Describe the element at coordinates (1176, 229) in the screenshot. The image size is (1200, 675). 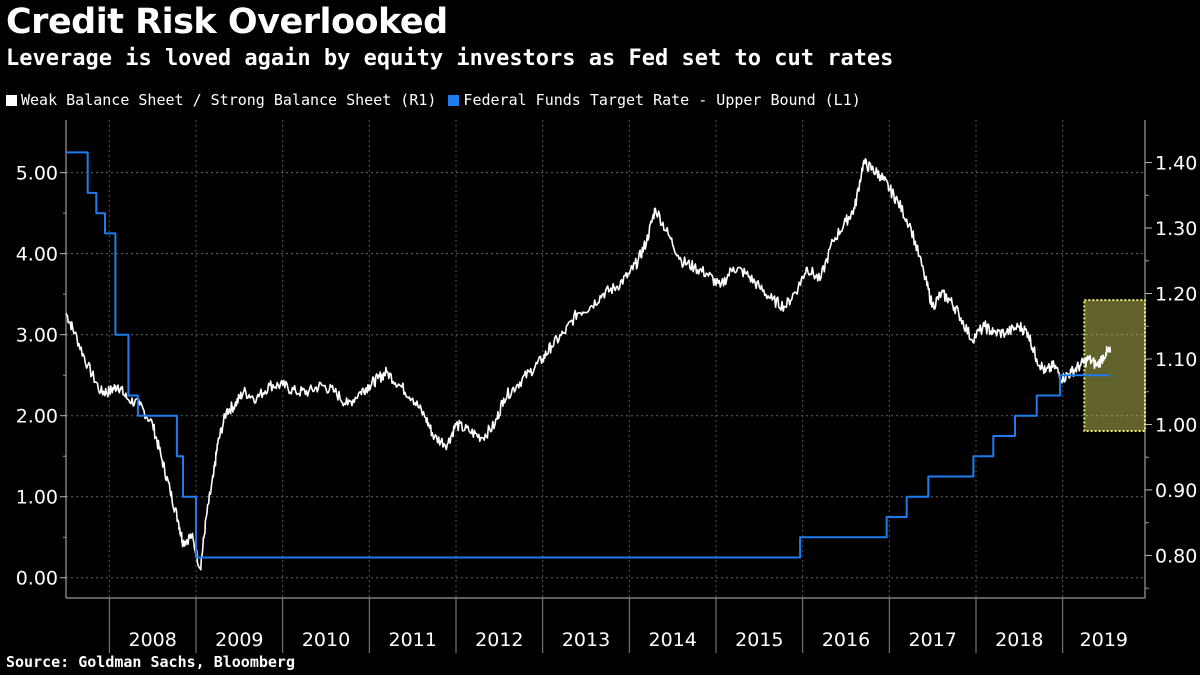
I see `right-tick-label: 1.30` at that location.